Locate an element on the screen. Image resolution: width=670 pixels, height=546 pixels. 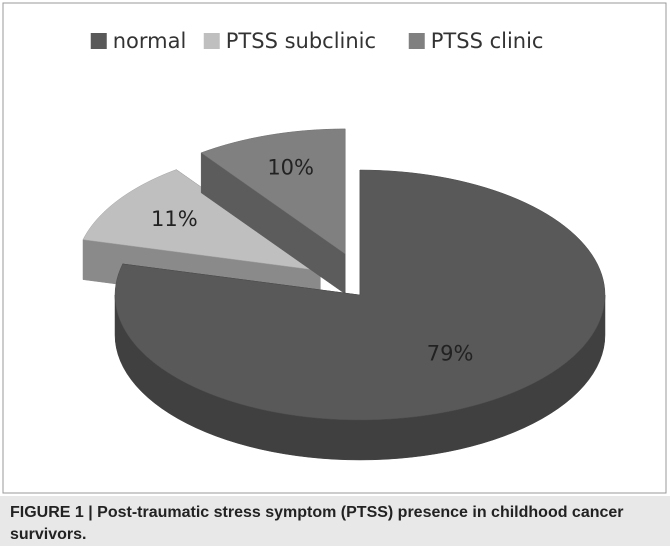
data-label: 10% is located at coordinates (290, 167).